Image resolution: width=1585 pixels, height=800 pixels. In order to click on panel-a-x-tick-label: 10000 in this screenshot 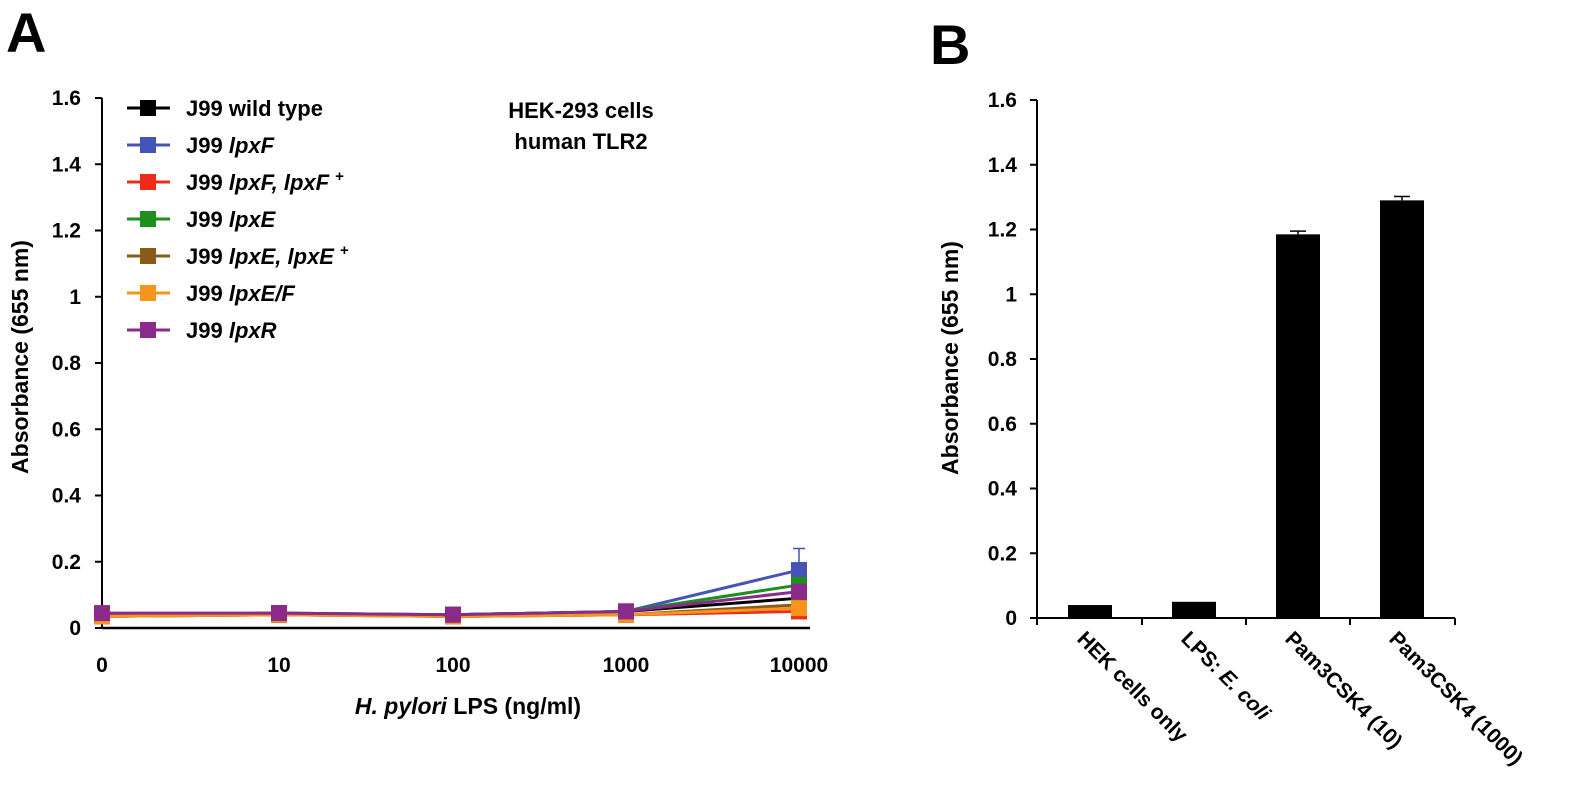, I will do `click(799, 665)`.